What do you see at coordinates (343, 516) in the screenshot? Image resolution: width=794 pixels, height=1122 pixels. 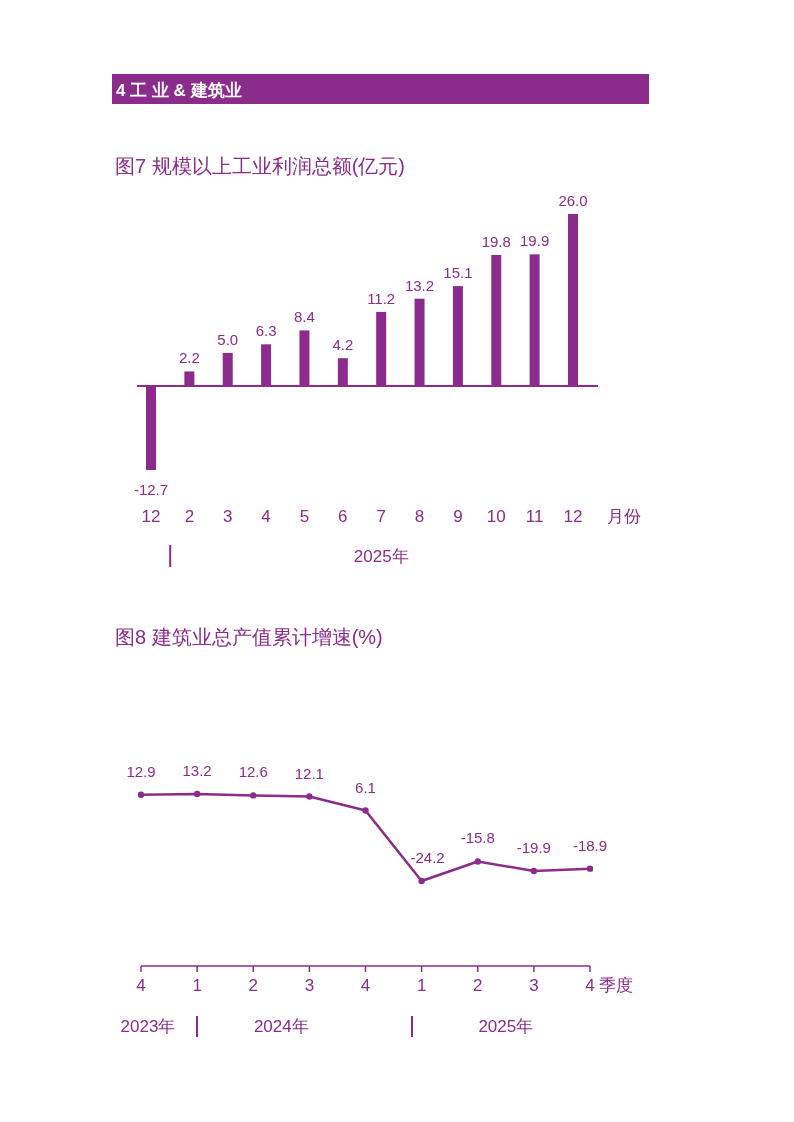 I see `x-tick-label: 6` at bounding box center [343, 516].